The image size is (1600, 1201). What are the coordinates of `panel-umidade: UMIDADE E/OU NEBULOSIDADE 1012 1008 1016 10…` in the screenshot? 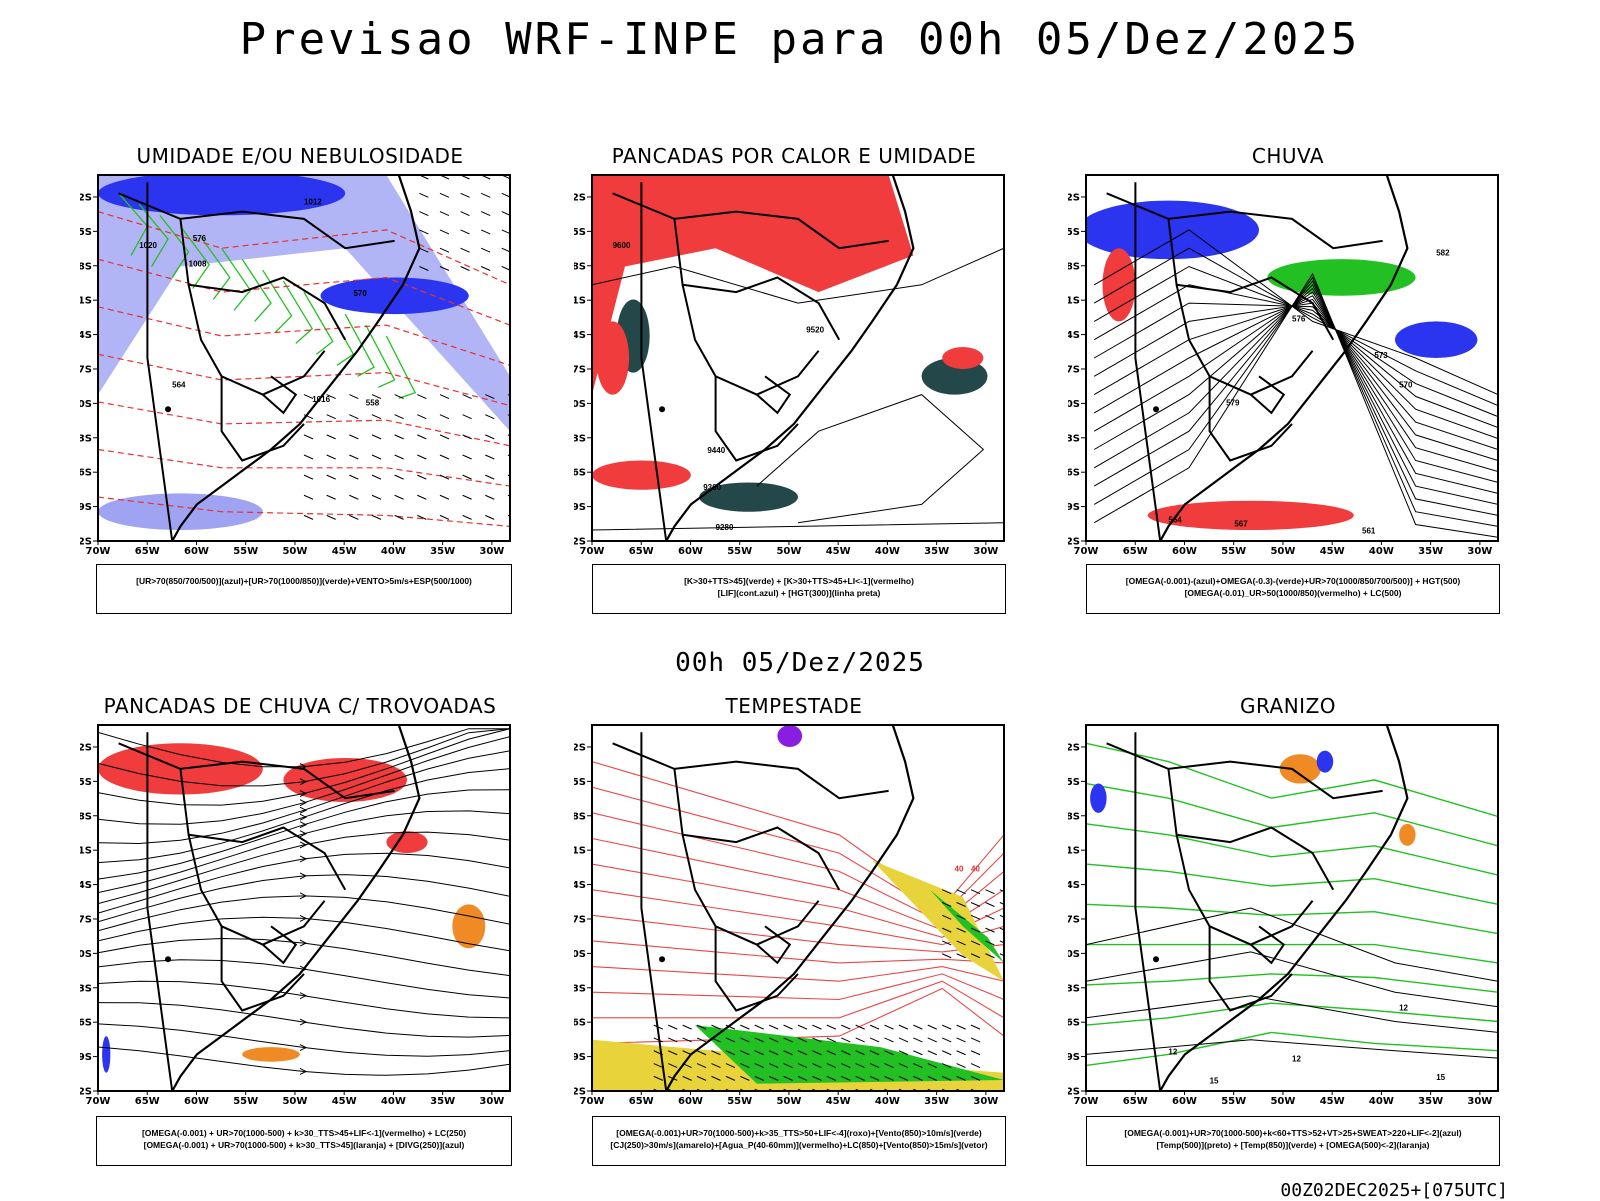 It's located at (300, 379).